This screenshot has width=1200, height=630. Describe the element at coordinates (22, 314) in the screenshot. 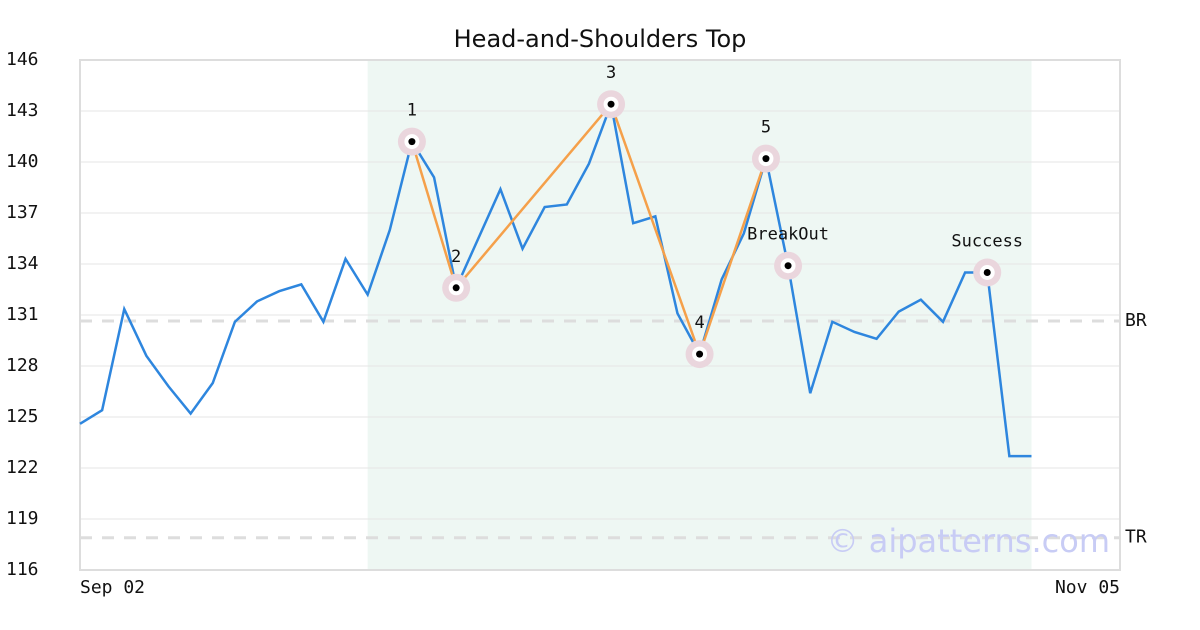

I see `y-tick-label: 131` at that location.